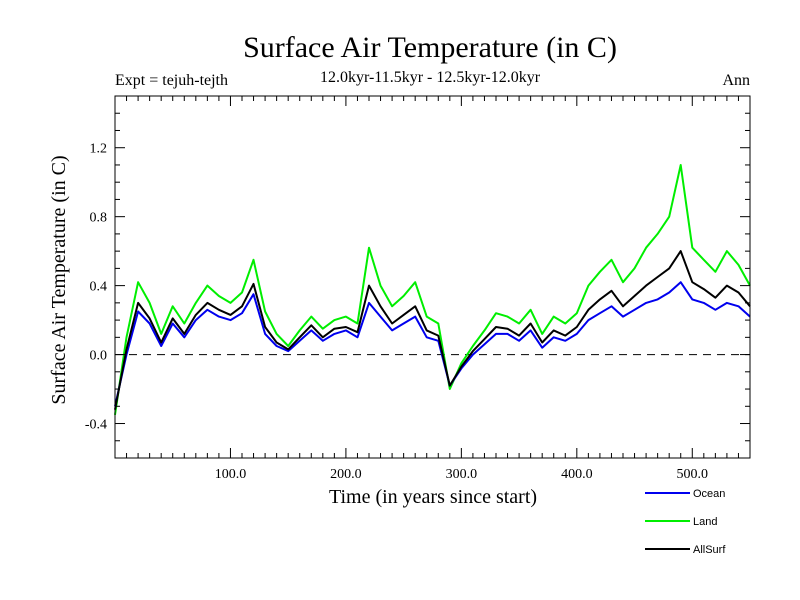 The image size is (800, 600). Describe the element at coordinates (99, 287) in the screenshot. I see `y-tick-label: 0.4` at that location.